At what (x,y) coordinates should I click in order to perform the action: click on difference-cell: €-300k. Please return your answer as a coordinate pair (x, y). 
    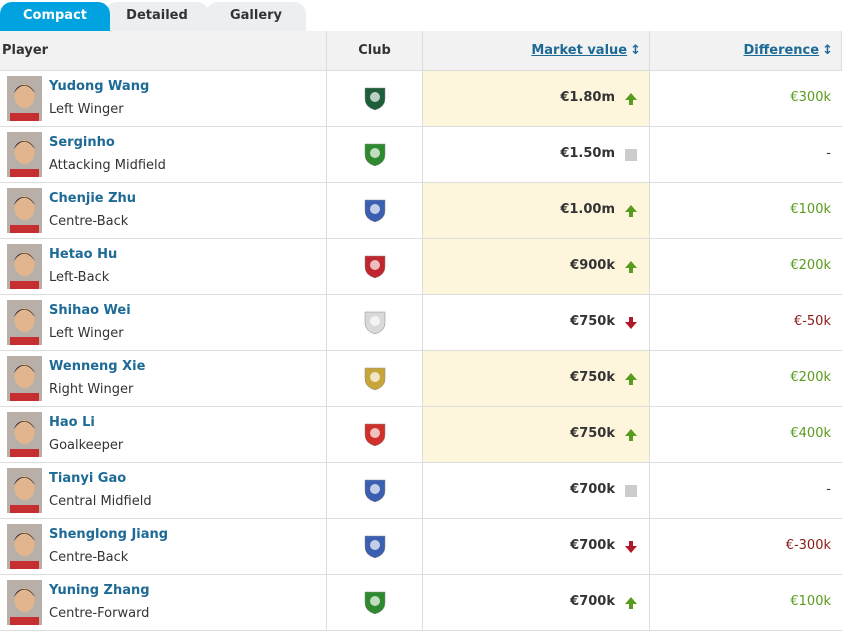
    Looking at the image, I should click on (746, 546).